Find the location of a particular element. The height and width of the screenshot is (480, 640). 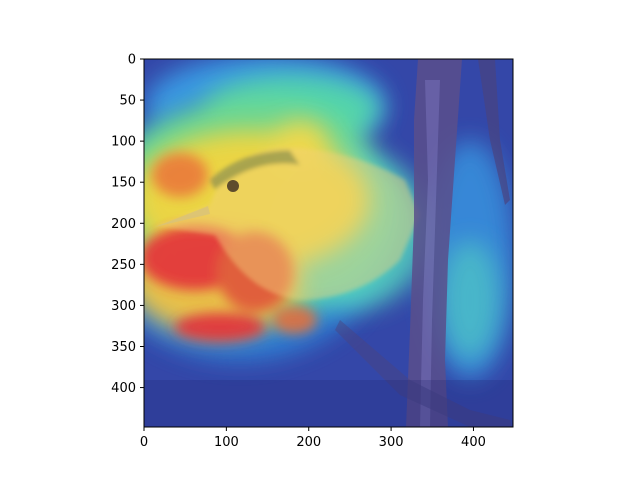

x-tick-label: 0 is located at coordinates (144, 442).